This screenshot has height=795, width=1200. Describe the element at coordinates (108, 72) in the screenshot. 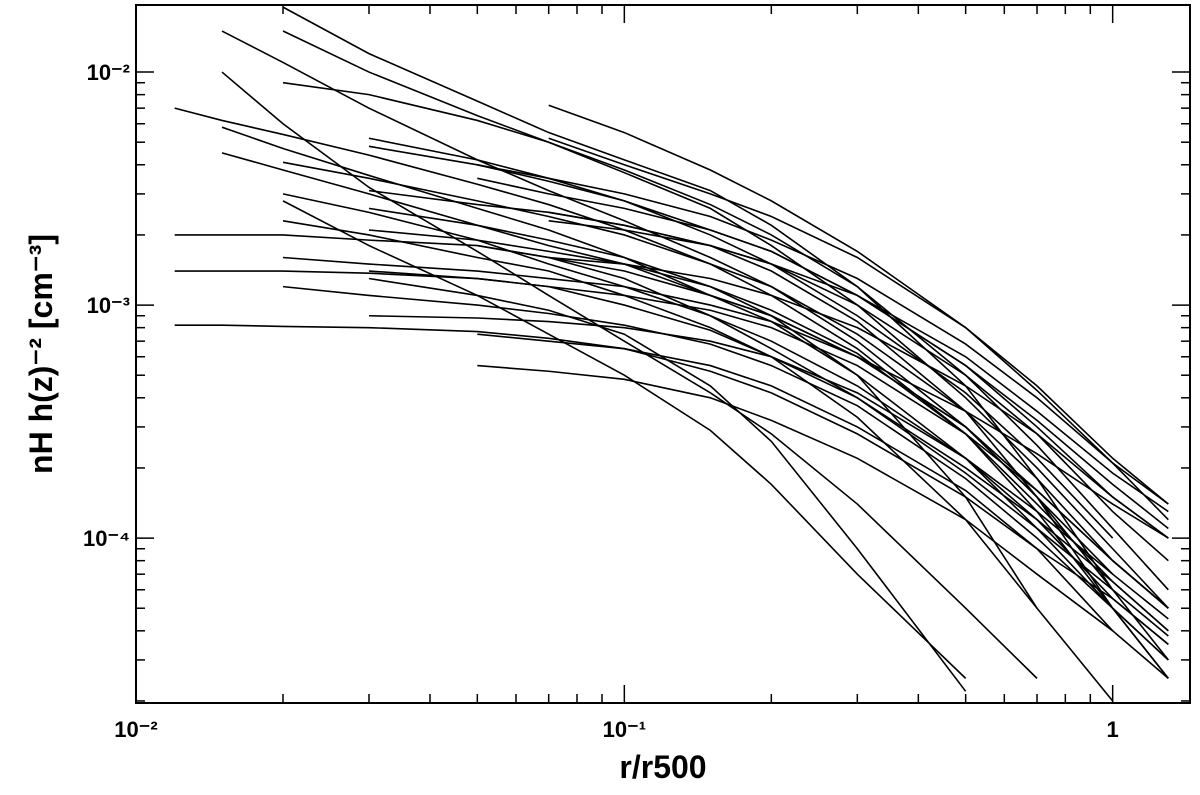

I see `y-tick-label: 10⁻²` at that location.